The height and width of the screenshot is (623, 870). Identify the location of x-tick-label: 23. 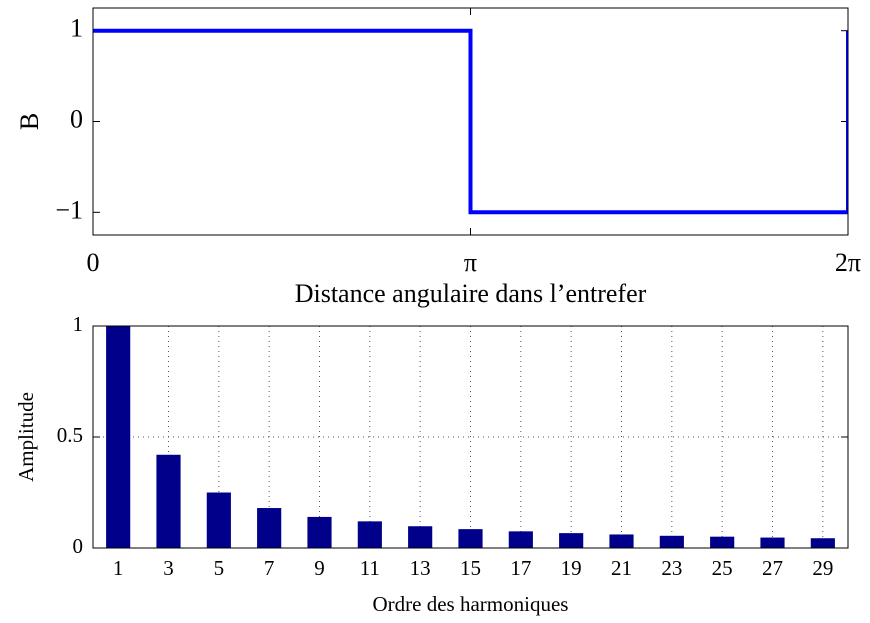
(671, 568).